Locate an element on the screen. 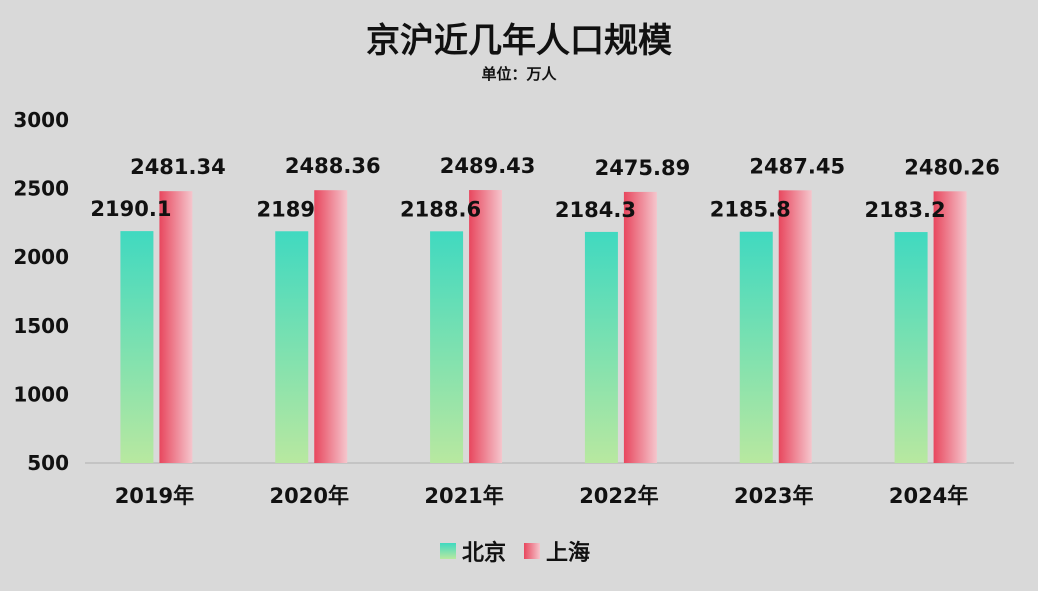  data-label-beijing: 2185.8 is located at coordinates (750, 210).